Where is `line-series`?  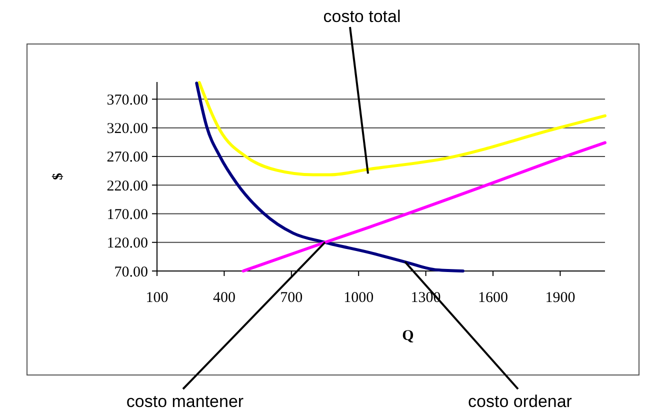
line-series is located at coordinates (402, 128).